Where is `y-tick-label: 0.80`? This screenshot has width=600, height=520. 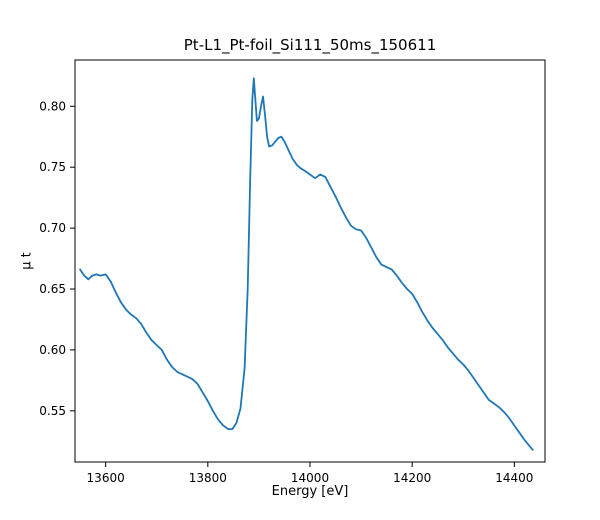 y-tick-label: 0.80 is located at coordinates (52, 106).